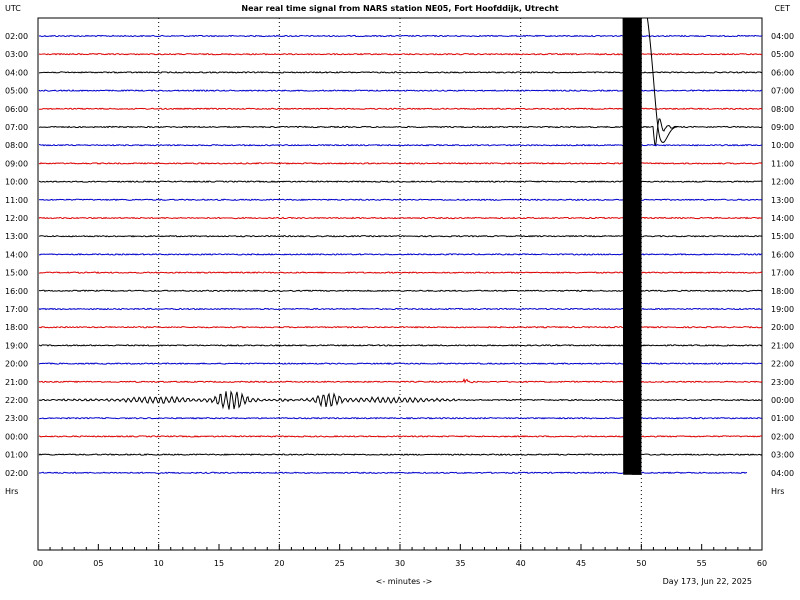 This screenshot has height=600, width=800. Describe the element at coordinates (13, 8) in the screenshot. I see `left-axis-title: UTC` at that location.